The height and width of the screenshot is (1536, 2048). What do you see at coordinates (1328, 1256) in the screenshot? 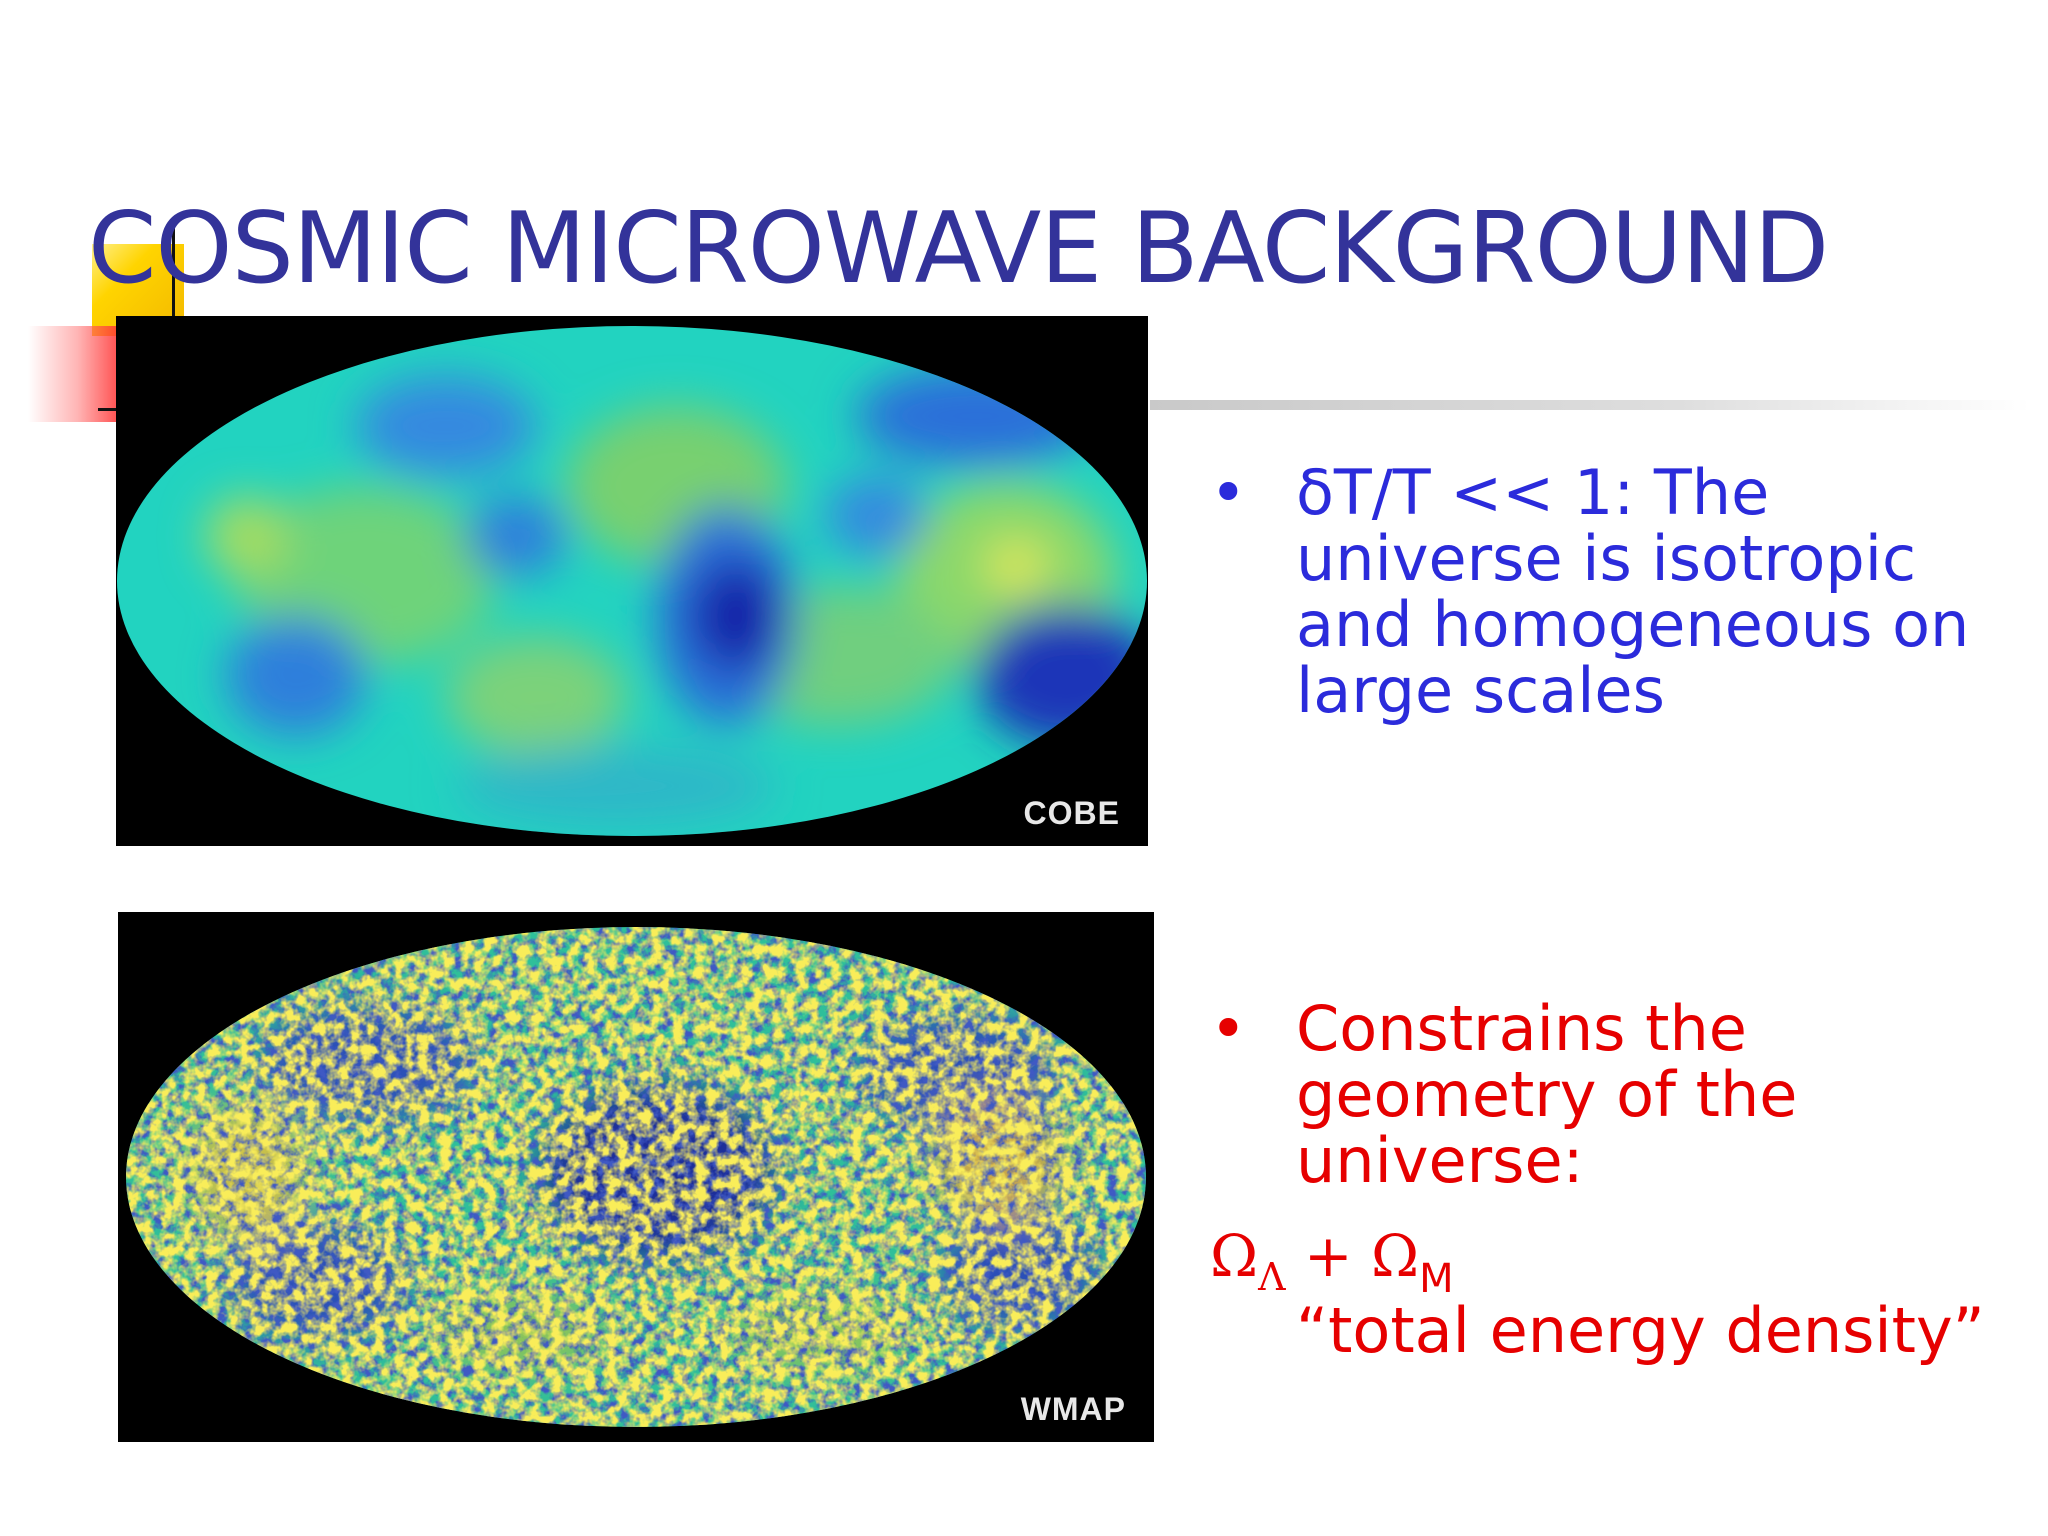
I see `plus-sign: +` at bounding box center [1328, 1256].